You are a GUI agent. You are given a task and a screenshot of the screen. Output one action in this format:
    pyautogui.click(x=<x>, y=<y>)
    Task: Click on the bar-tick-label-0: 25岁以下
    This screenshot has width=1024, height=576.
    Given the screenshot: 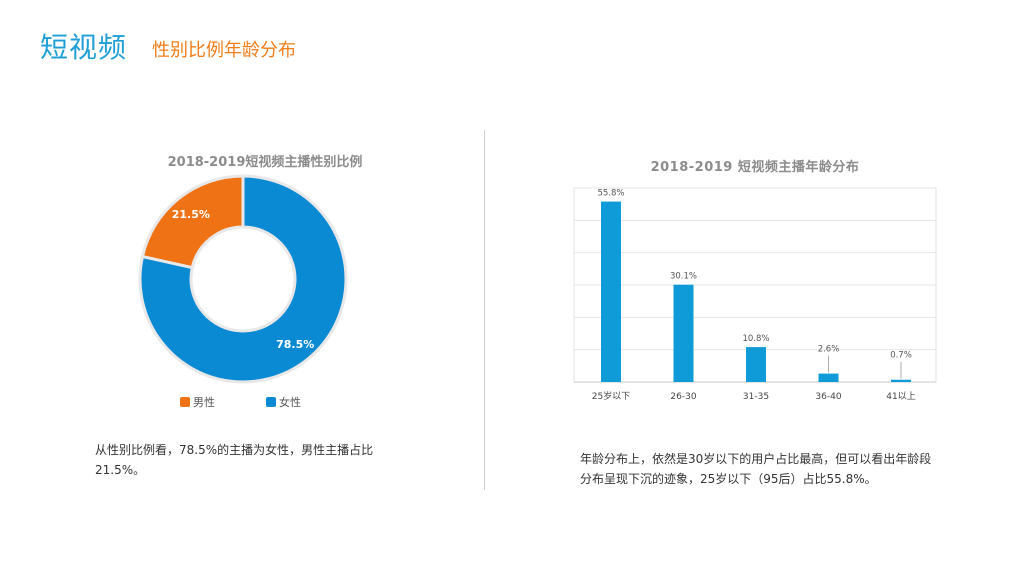 What is the action you would take?
    pyautogui.click(x=611, y=396)
    